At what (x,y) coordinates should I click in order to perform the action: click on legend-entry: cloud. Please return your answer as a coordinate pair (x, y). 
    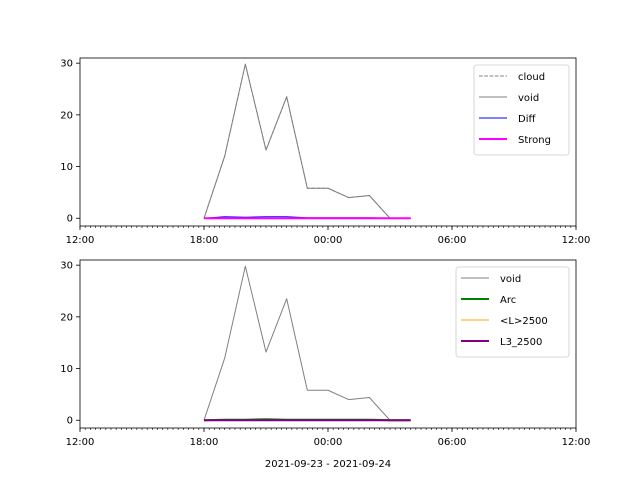
    Looking at the image, I should click on (531, 77).